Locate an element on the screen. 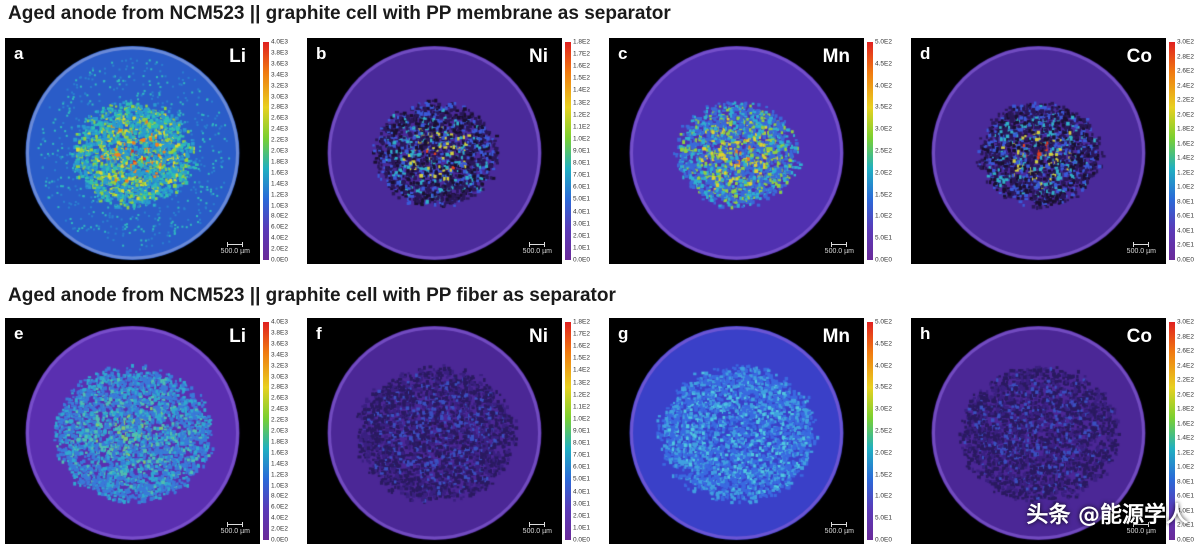  colorbar-tick-label: 3.2E3 is located at coordinates (279, 366).